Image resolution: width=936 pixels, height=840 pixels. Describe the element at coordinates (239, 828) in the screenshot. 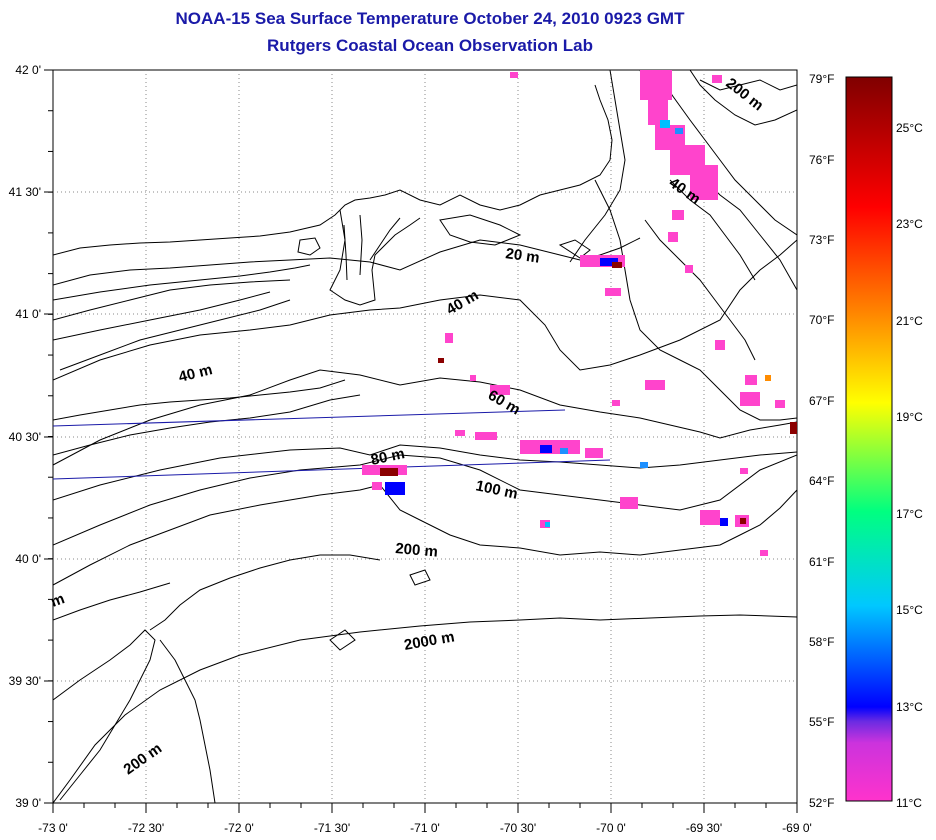

I see `lon-label: -72 0'` at that location.